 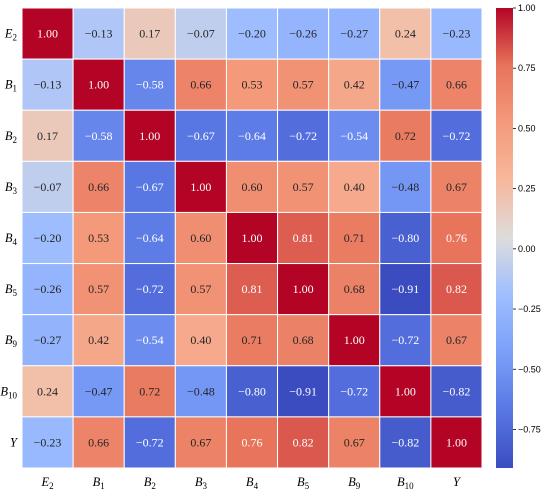 What do you see at coordinates (405, 483) in the screenshot?
I see `column-label: B10` at bounding box center [405, 483].